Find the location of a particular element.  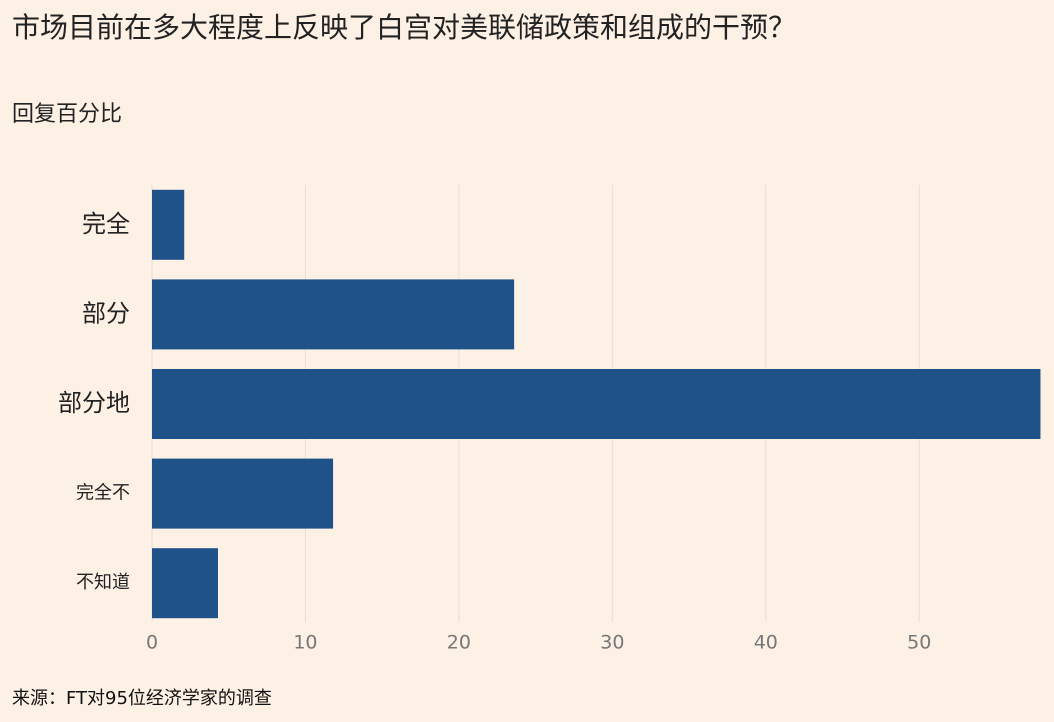

y-tick-label: 完全不 is located at coordinates (103, 493).